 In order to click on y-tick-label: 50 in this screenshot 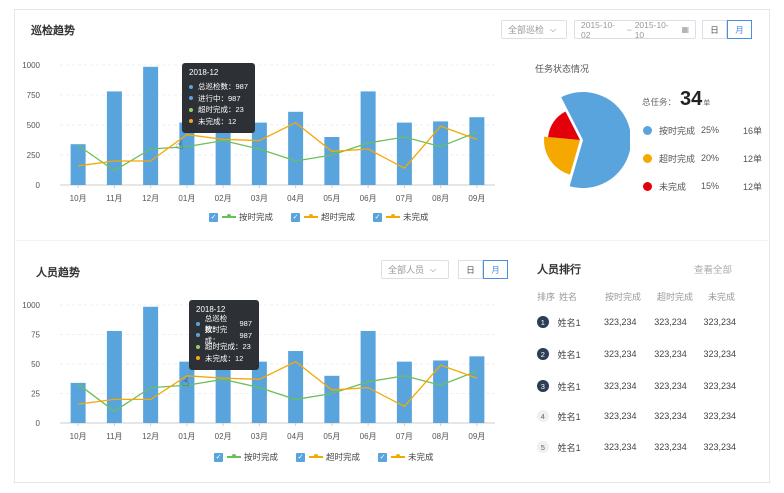, I will do `click(35, 364)`.